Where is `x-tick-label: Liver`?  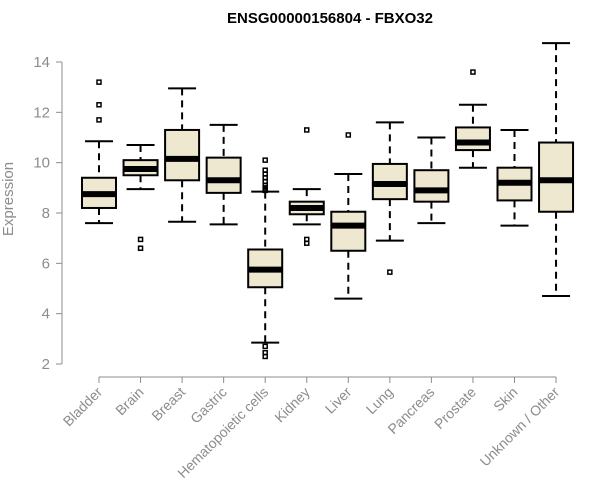 x-tick-label: Liver is located at coordinates (338, 400).